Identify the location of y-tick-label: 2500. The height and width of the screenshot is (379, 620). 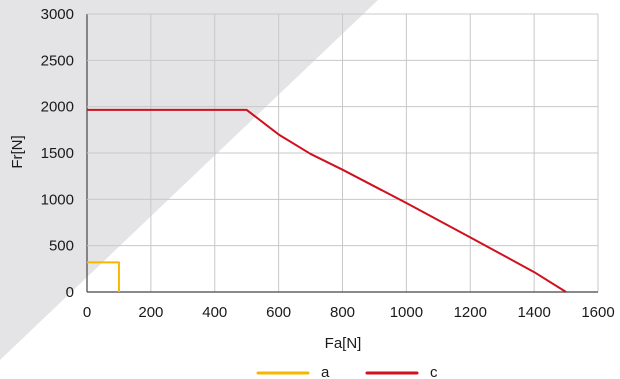
(57, 60).